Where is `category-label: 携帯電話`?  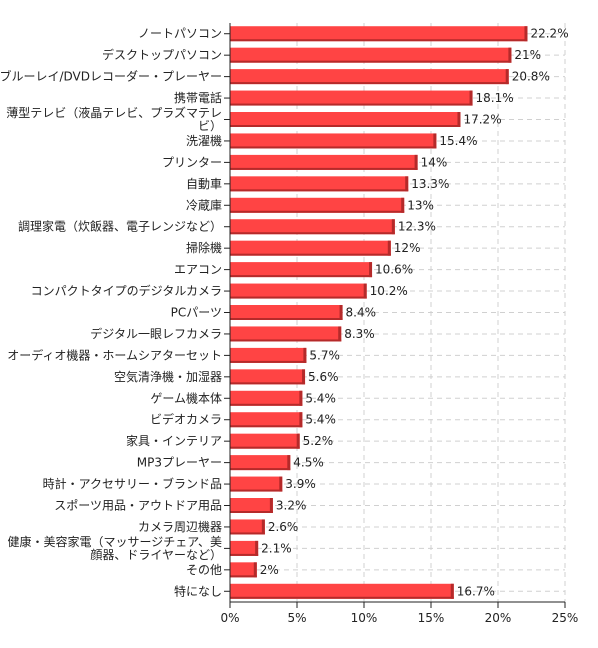 category-label: 携帯電話 is located at coordinates (198, 97).